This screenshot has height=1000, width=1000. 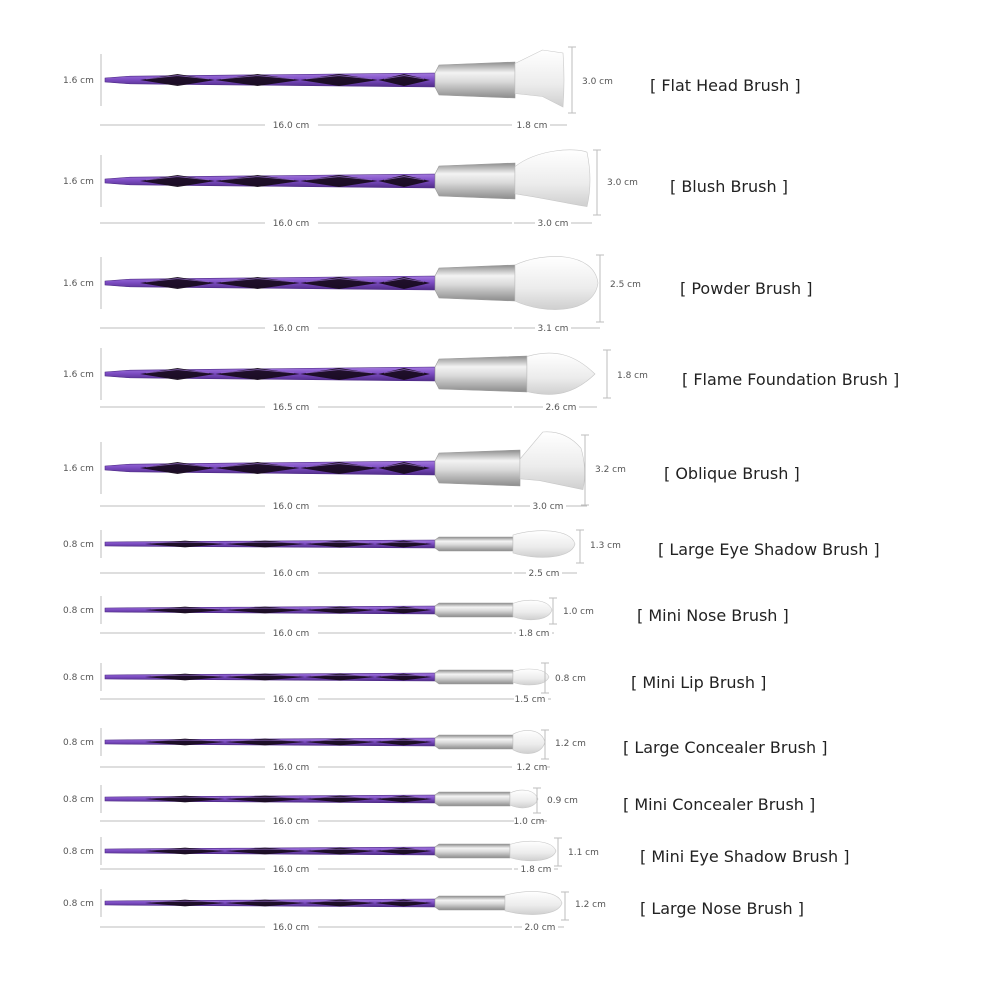 I want to click on head-length-label: 3.0 cm, so click(x=548, y=507).